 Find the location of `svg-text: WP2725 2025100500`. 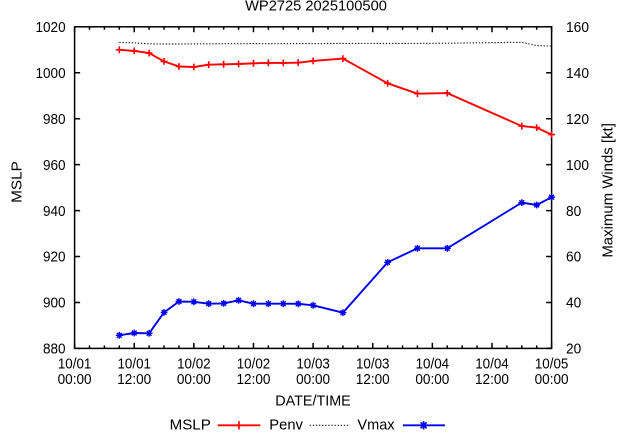

svg-text: WP2725 2025100500 is located at coordinates (316, 7).